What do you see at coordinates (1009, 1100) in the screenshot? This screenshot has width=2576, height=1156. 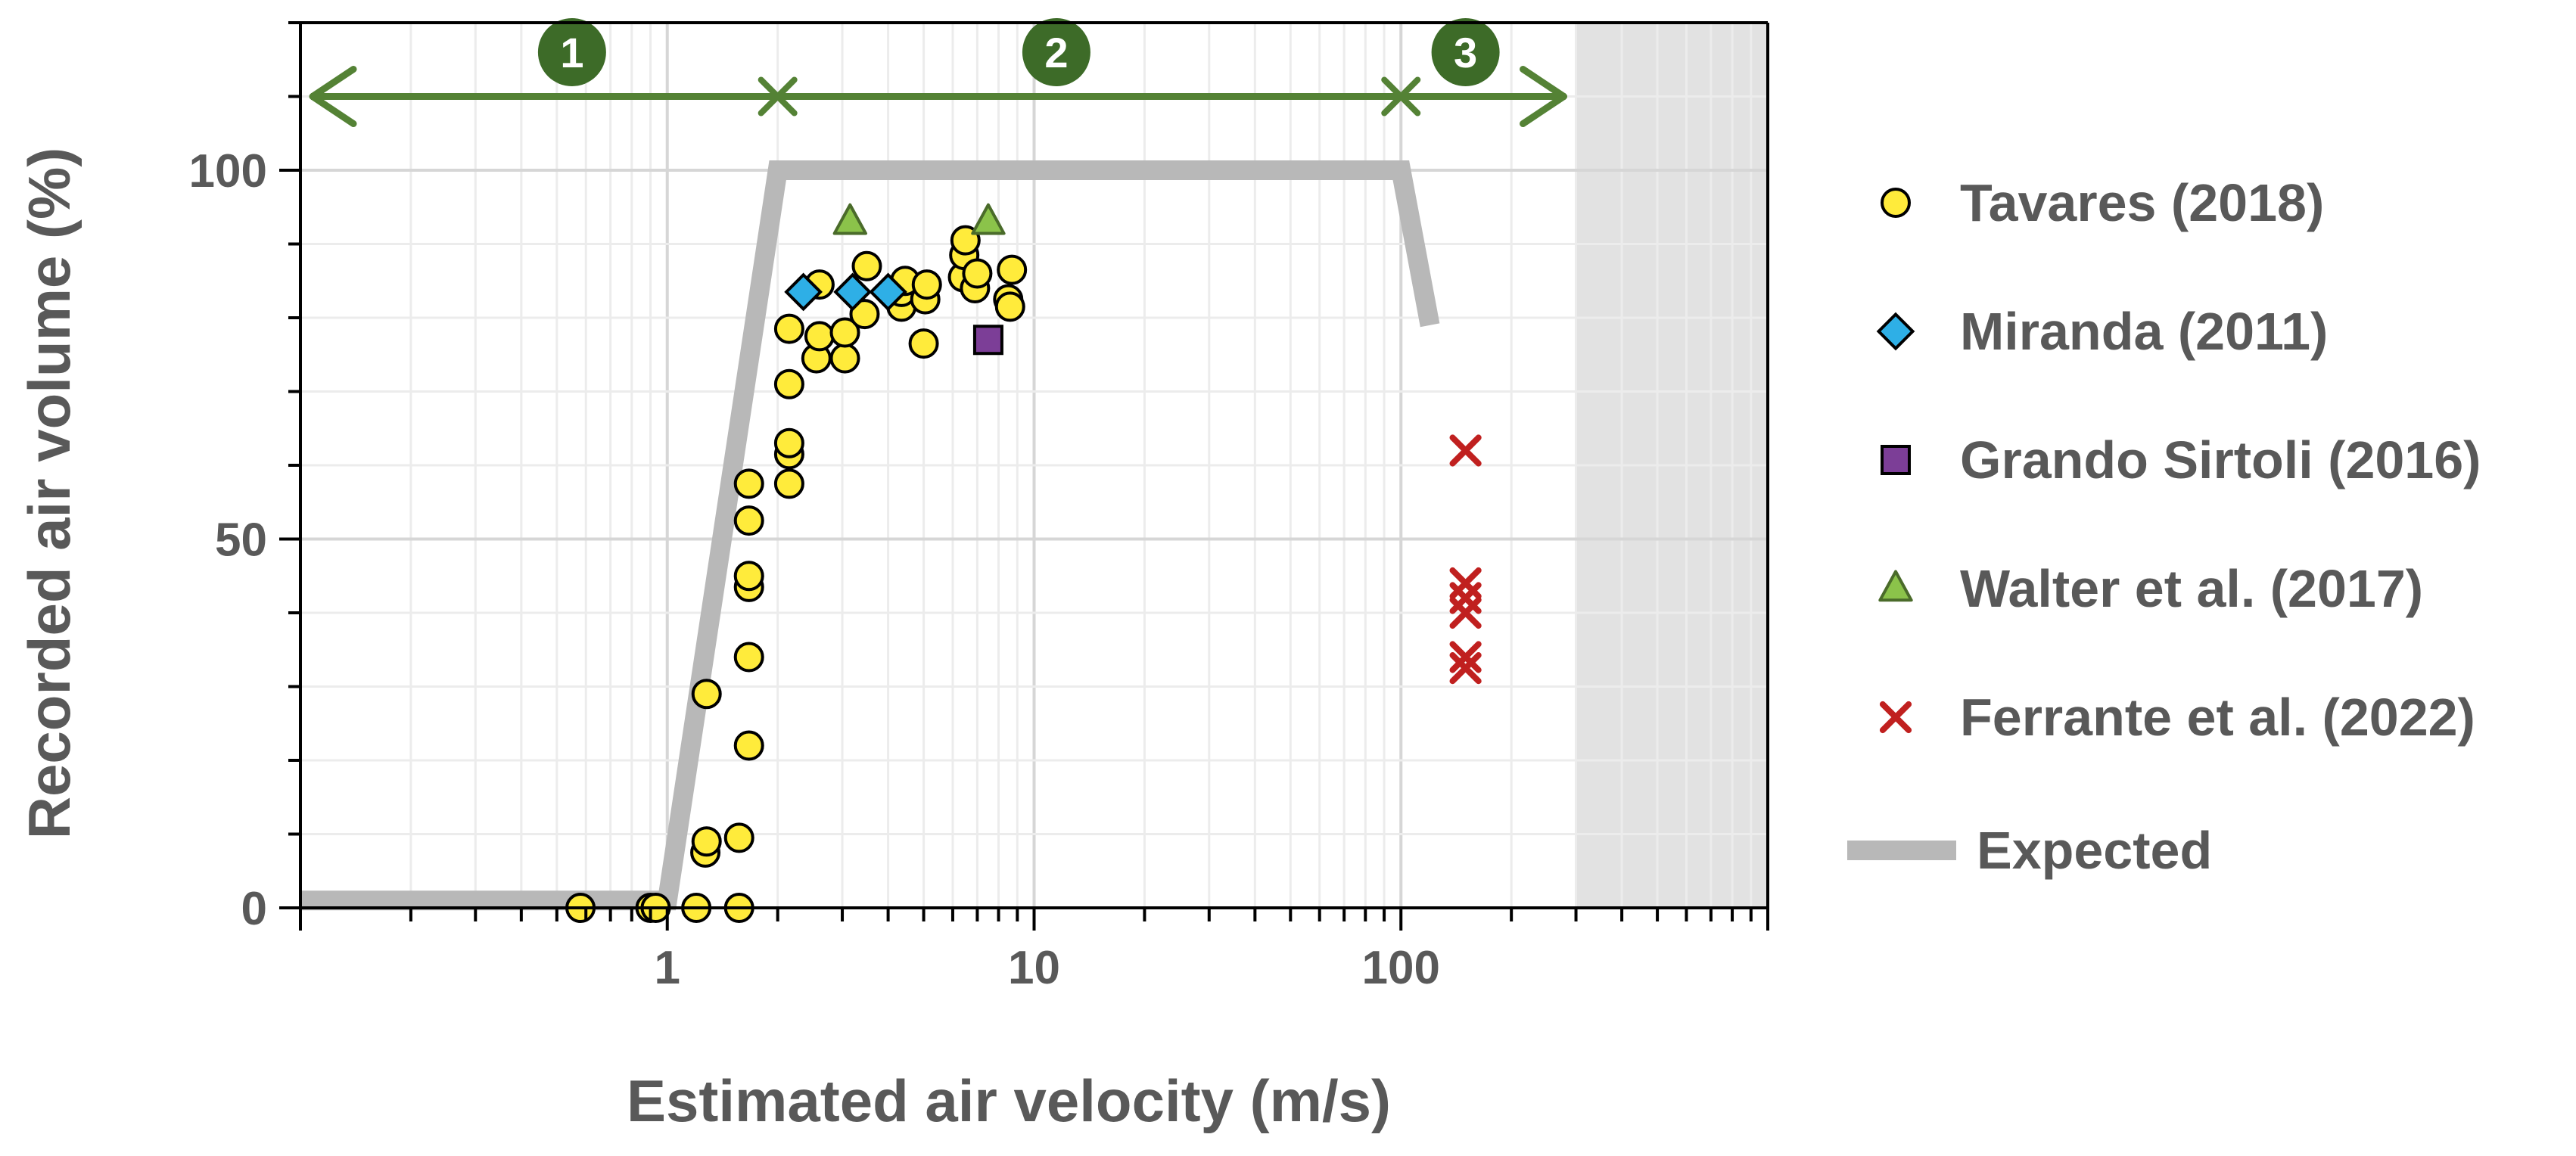 I see `x-axis-title: Estimated air velocity (m/s)` at bounding box center [1009, 1100].